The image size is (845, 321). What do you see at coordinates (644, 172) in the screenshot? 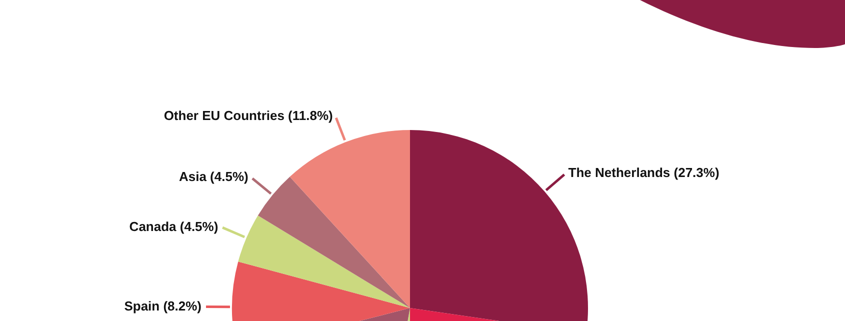
I see `slice-label: The Netherlands (27.3%)` at bounding box center [644, 172].